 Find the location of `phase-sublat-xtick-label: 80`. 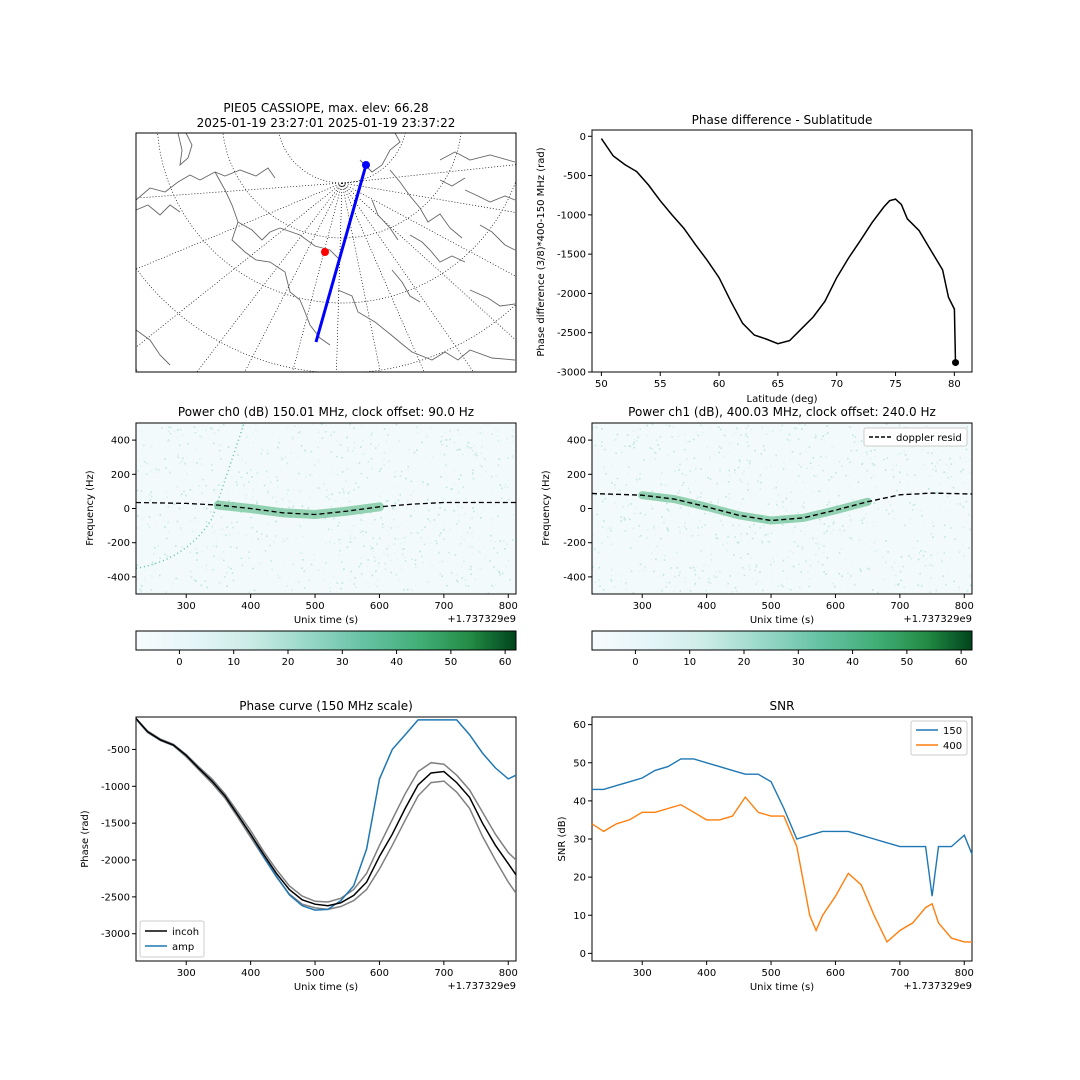

phase-sublat-xtick-label: 80 is located at coordinates (954, 384).